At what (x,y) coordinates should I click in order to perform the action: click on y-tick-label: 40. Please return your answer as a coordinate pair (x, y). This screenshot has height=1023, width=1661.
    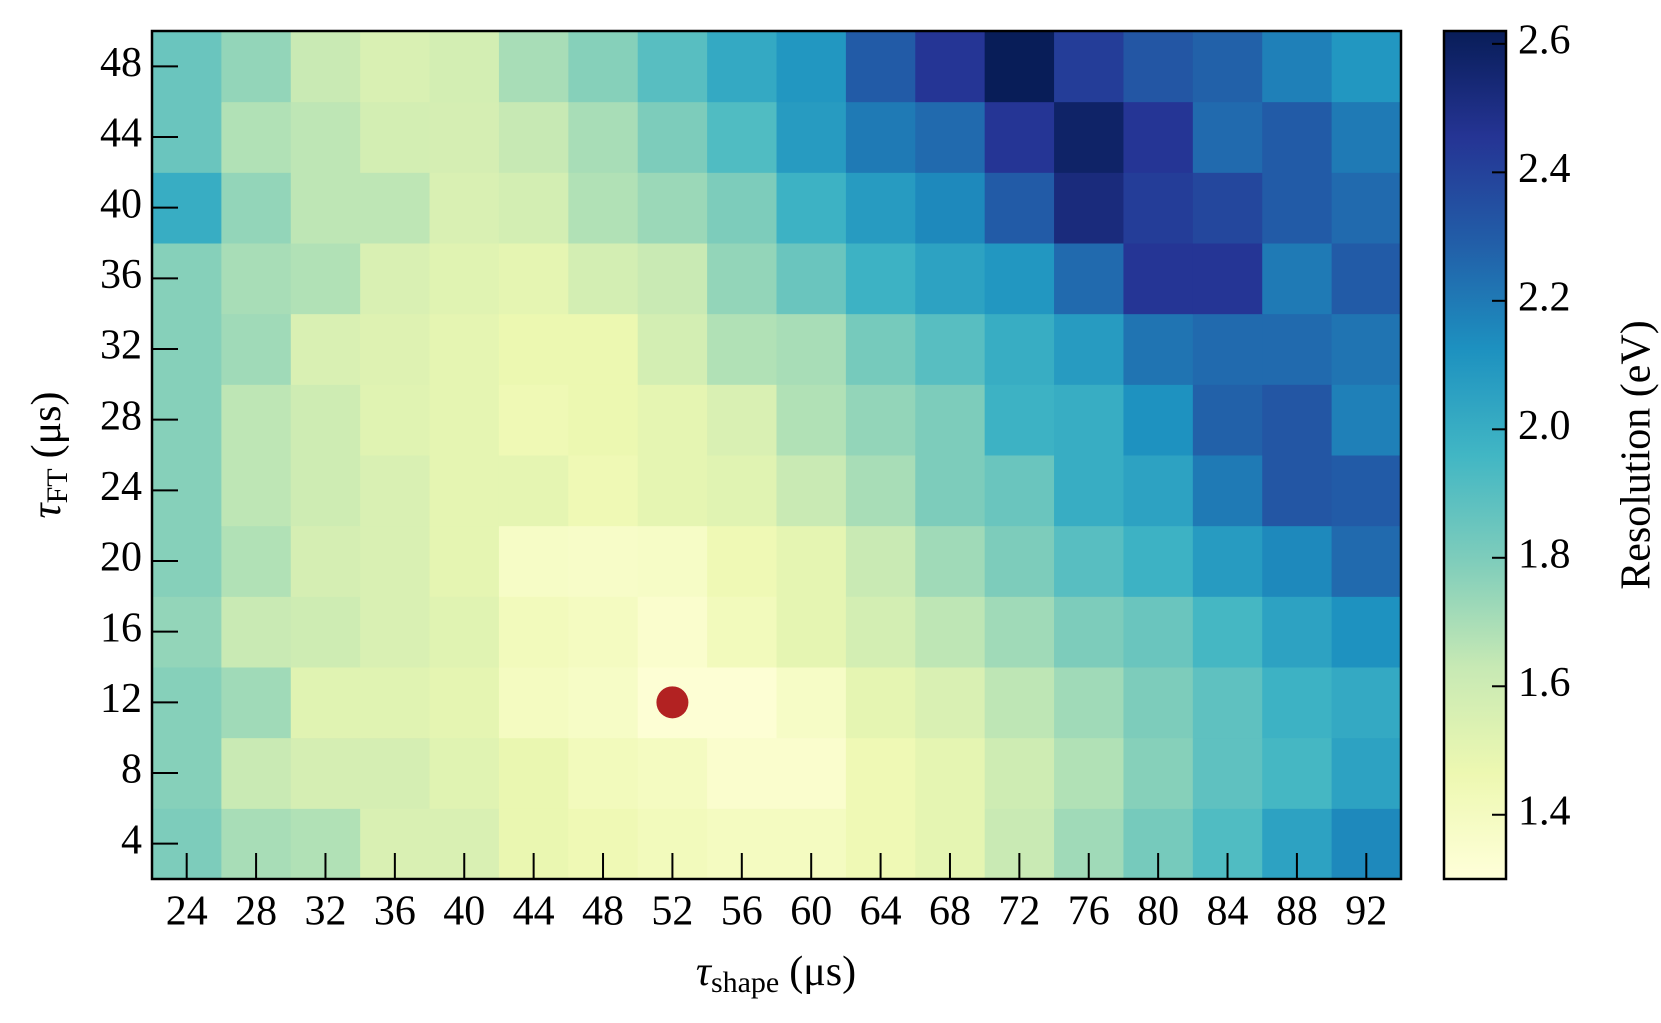
    Looking at the image, I should click on (121, 204).